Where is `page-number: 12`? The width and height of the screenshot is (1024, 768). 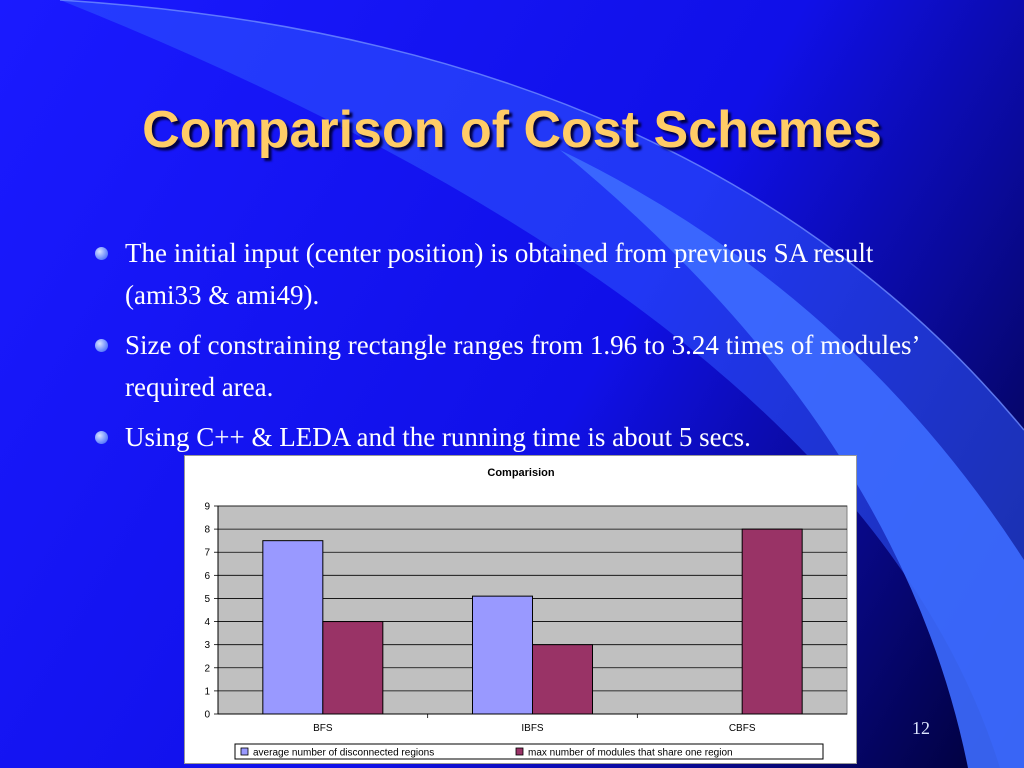 page-number: 12 is located at coordinates (921, 728).